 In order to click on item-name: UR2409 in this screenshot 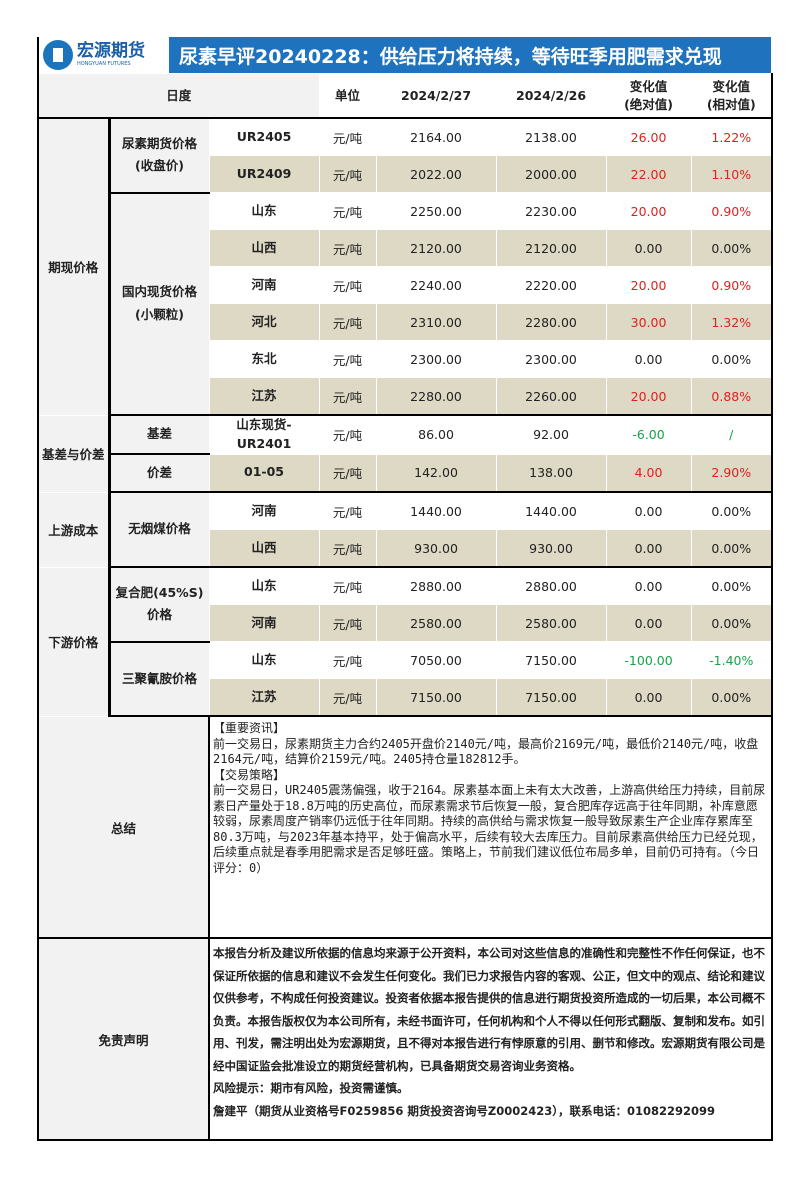, I will do `click(264, 174)`.